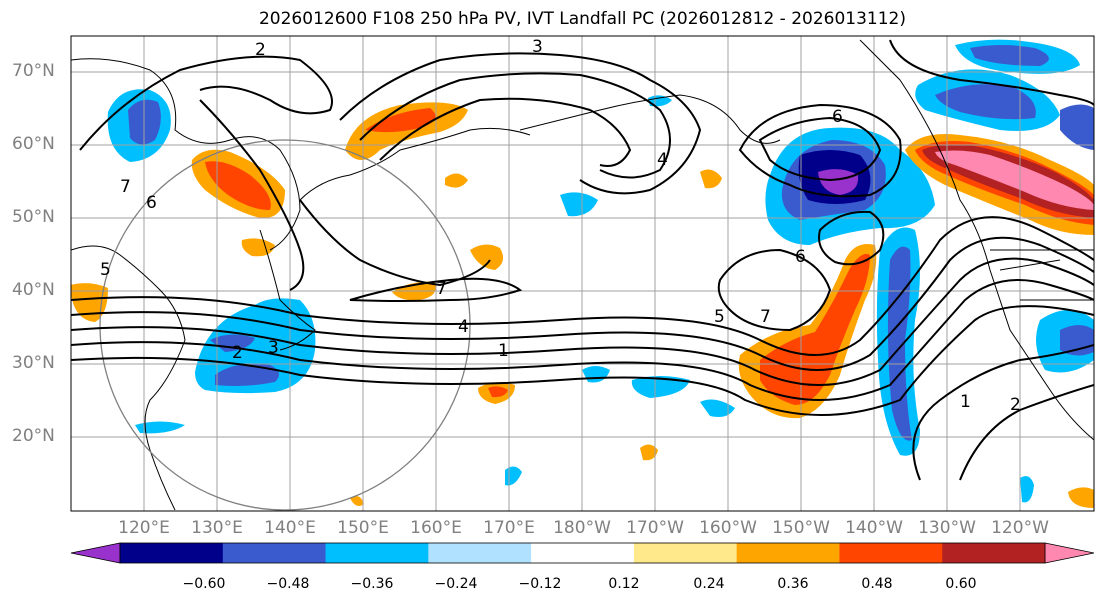 This screenshot has height=604, width=1105. Describe the element at coordinates (801, 528) in the screenshot. I see `lon-label: 150°W` at that location.